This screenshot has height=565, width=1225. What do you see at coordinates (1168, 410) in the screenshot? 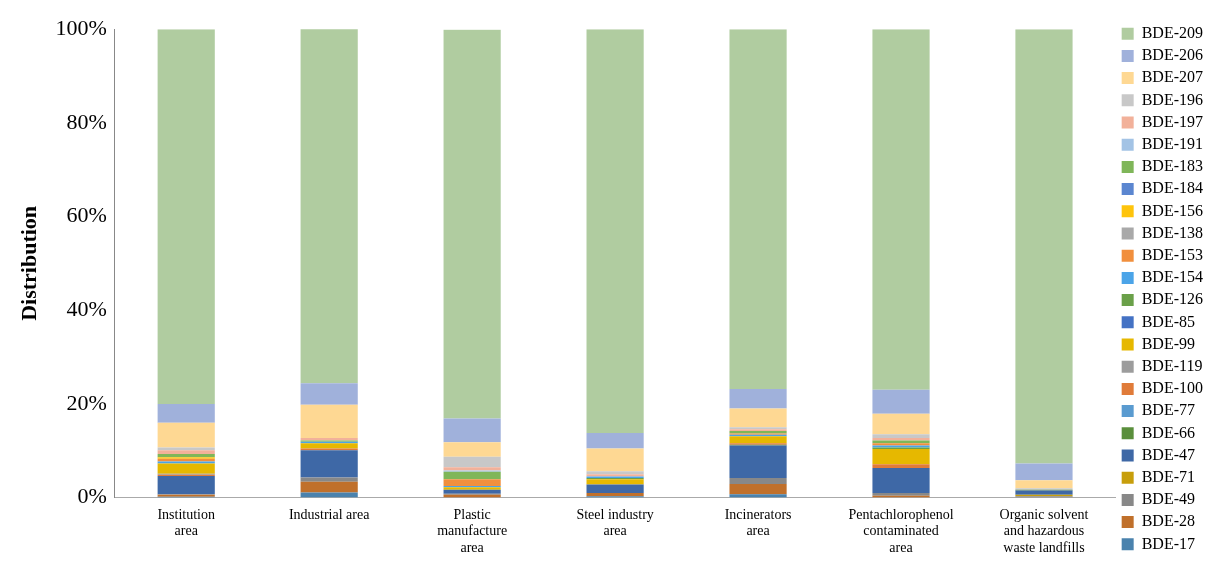
I see `legend-label: BDE-77` at bounding box center [1168, 410].